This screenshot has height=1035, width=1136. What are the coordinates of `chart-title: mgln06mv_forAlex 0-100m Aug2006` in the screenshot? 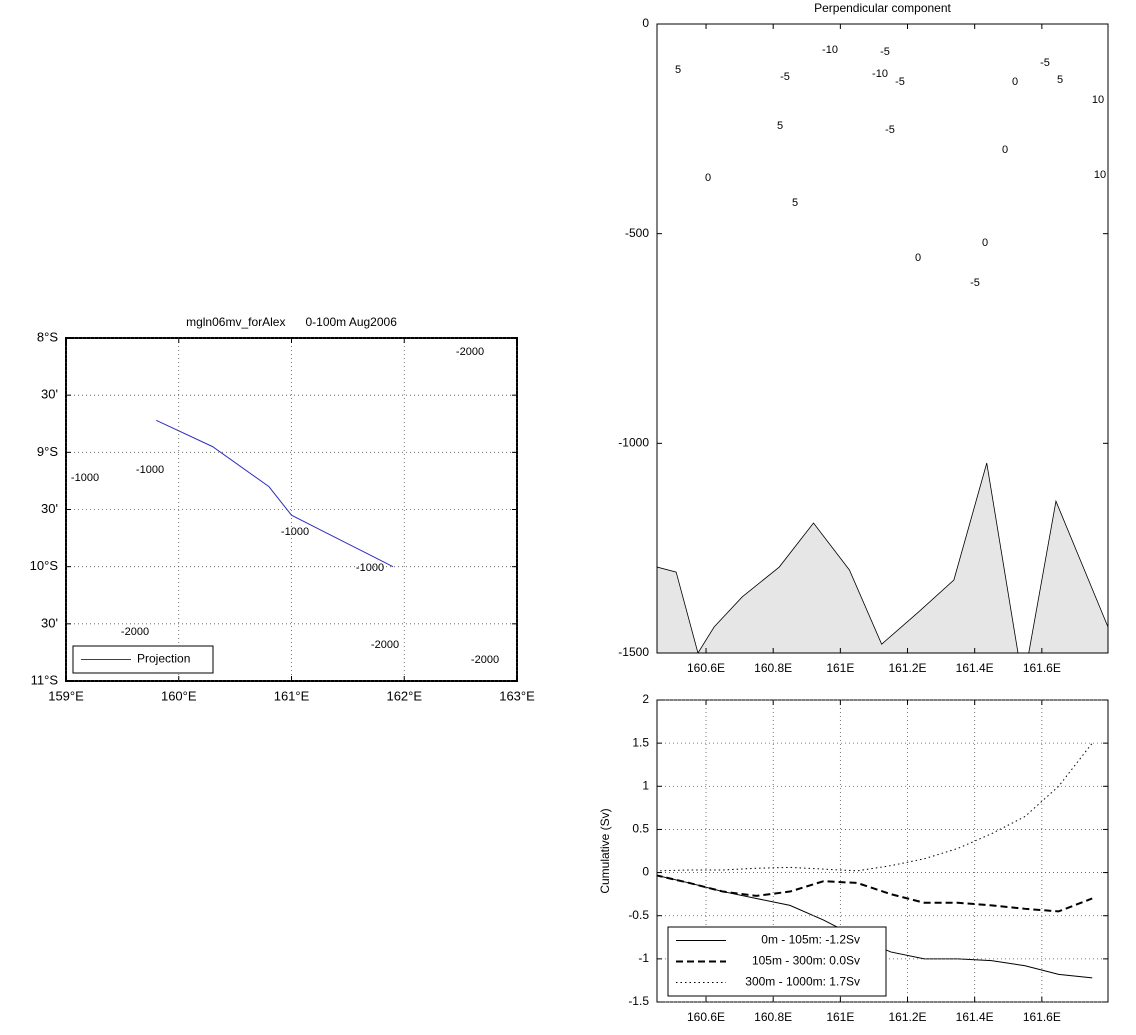 It's located at (291, 322).